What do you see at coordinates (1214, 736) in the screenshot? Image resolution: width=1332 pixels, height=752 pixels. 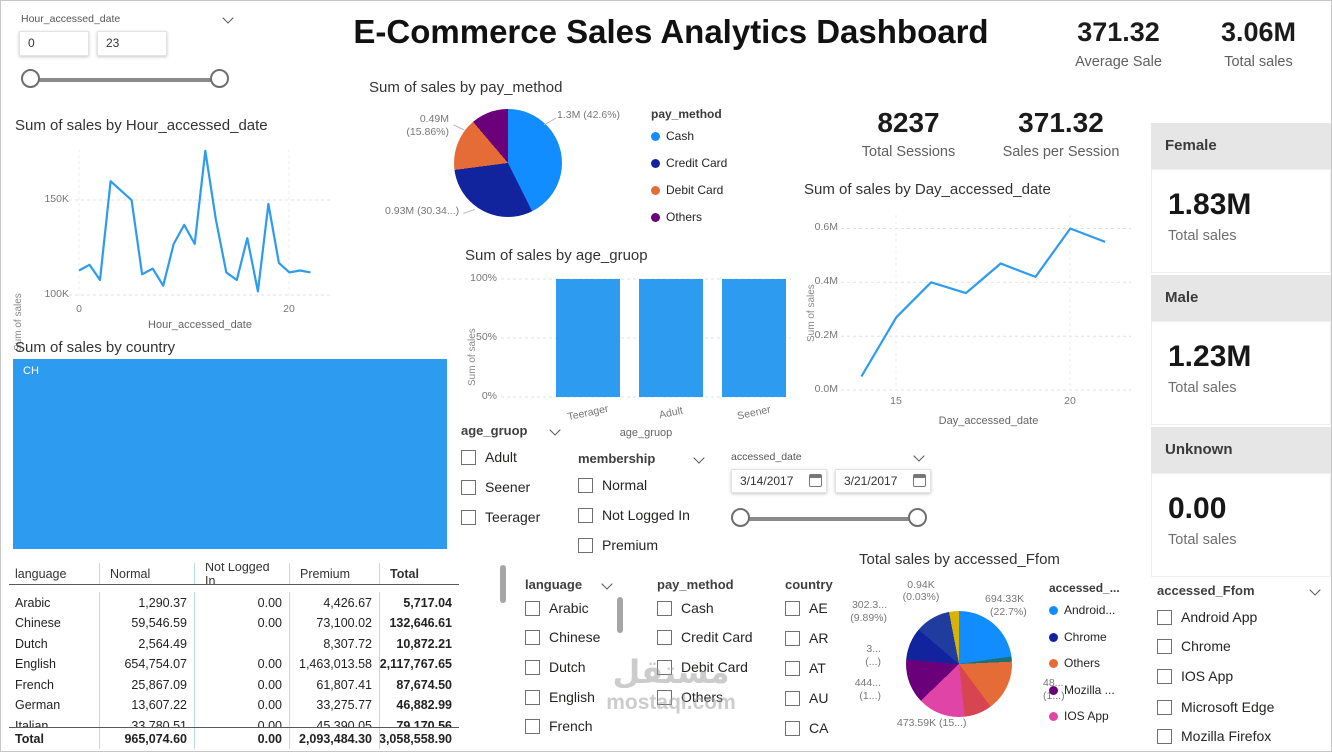 I see `slicer-option: Mozilla Firefox` at bounding box center [1214, 736].